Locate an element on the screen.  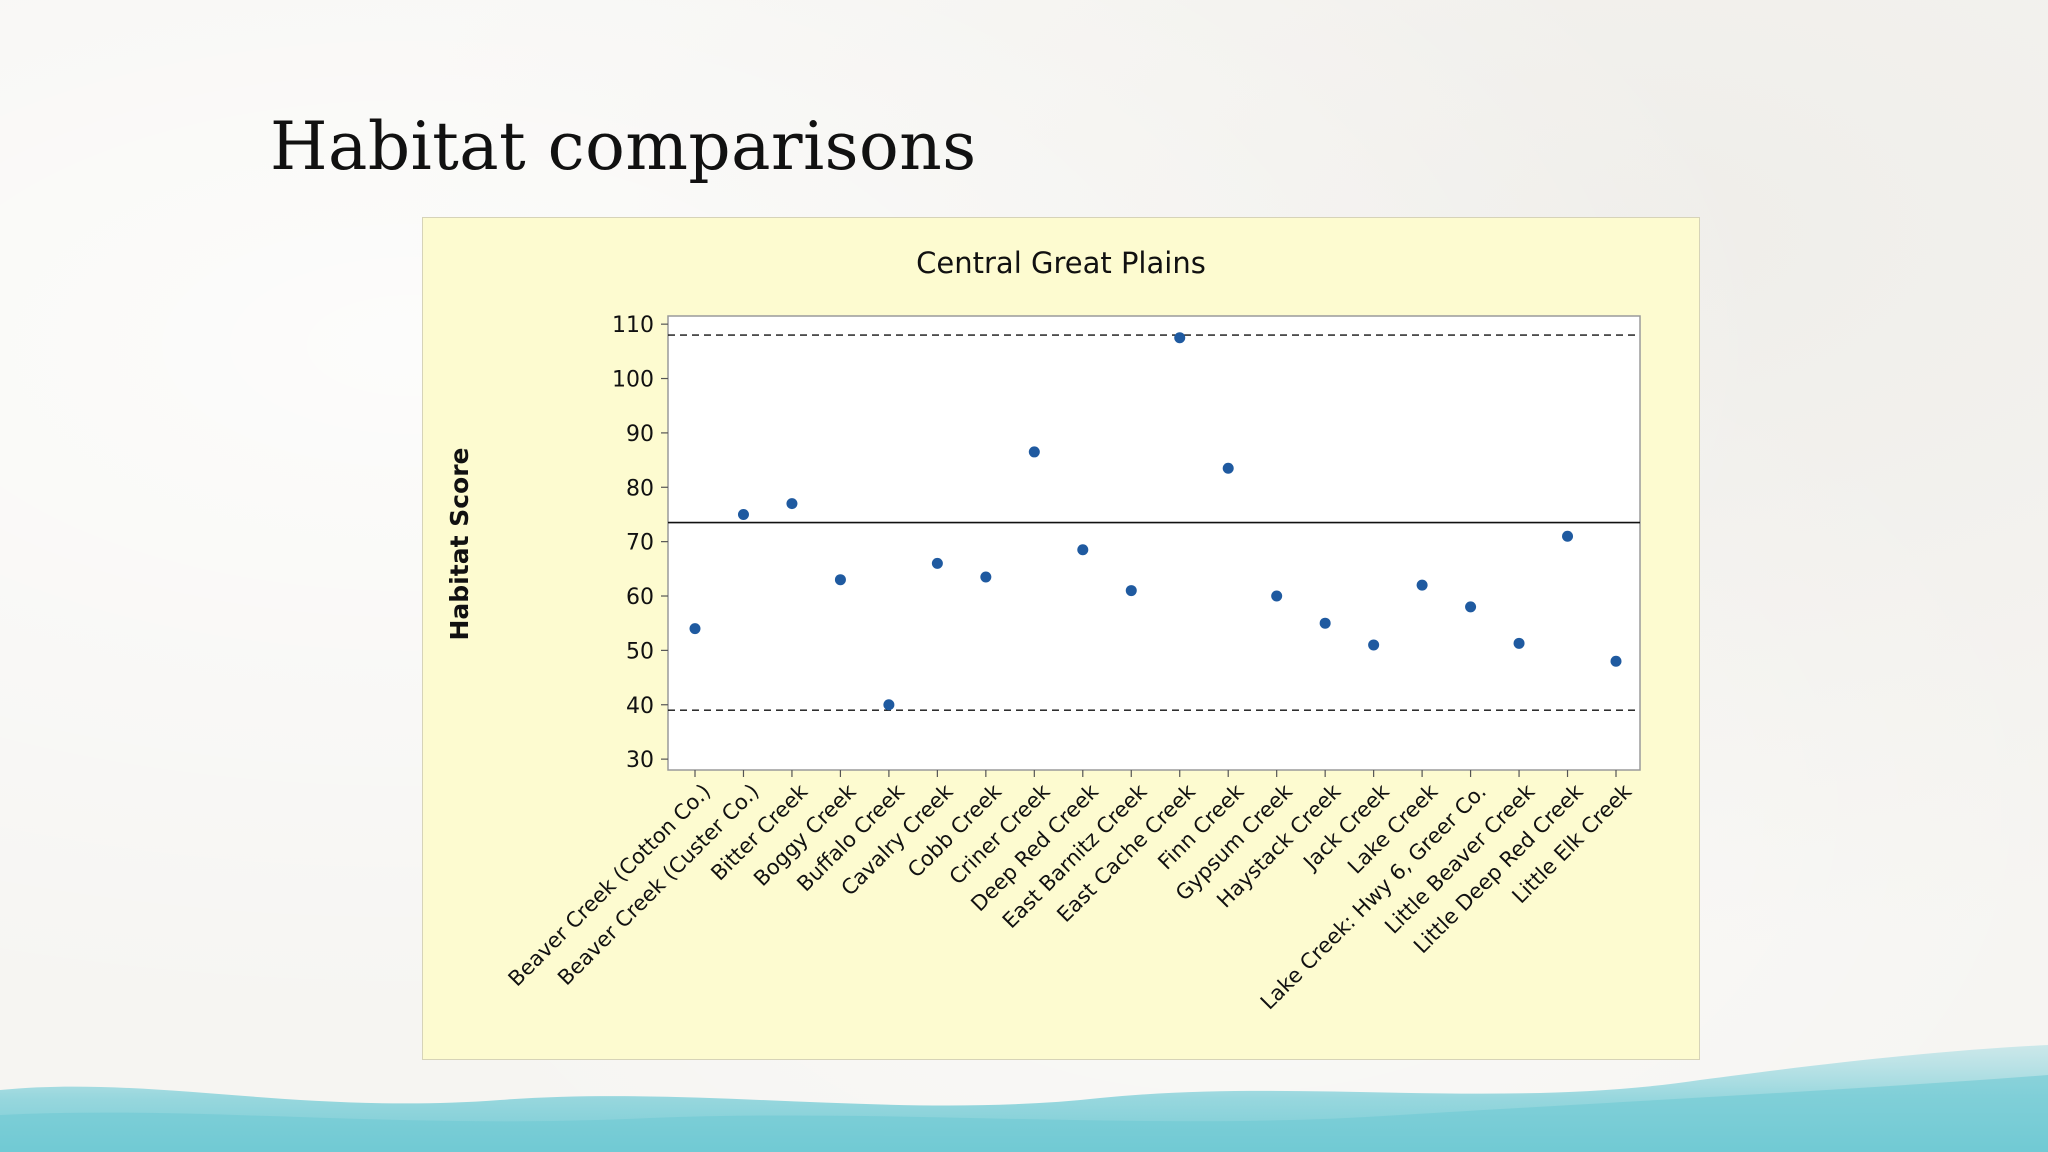
y-tick-label: 80 is located at coordinates (640, 488).